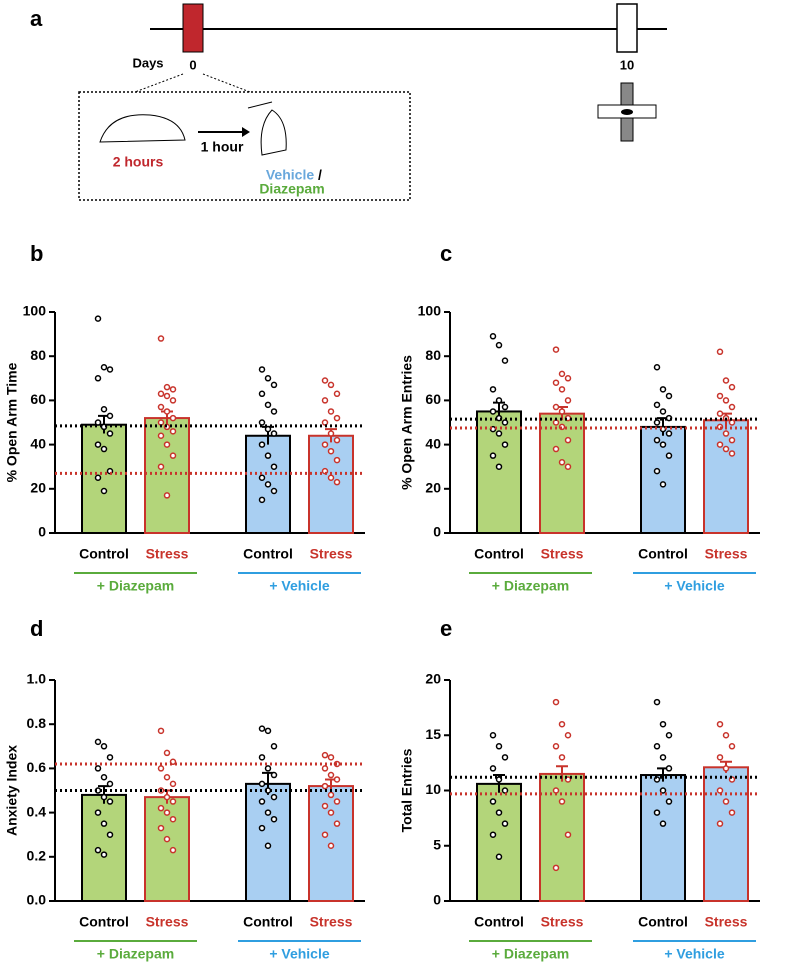  I want to click on syringe-icon, so click(260, 105).